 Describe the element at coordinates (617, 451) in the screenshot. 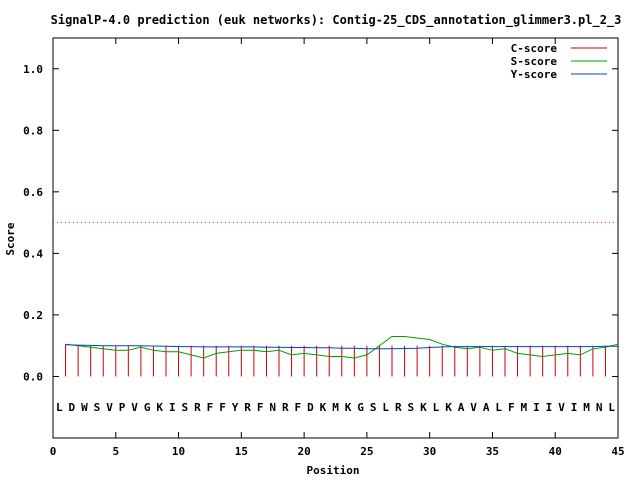

I see `x-tick-label: 45` at that location.